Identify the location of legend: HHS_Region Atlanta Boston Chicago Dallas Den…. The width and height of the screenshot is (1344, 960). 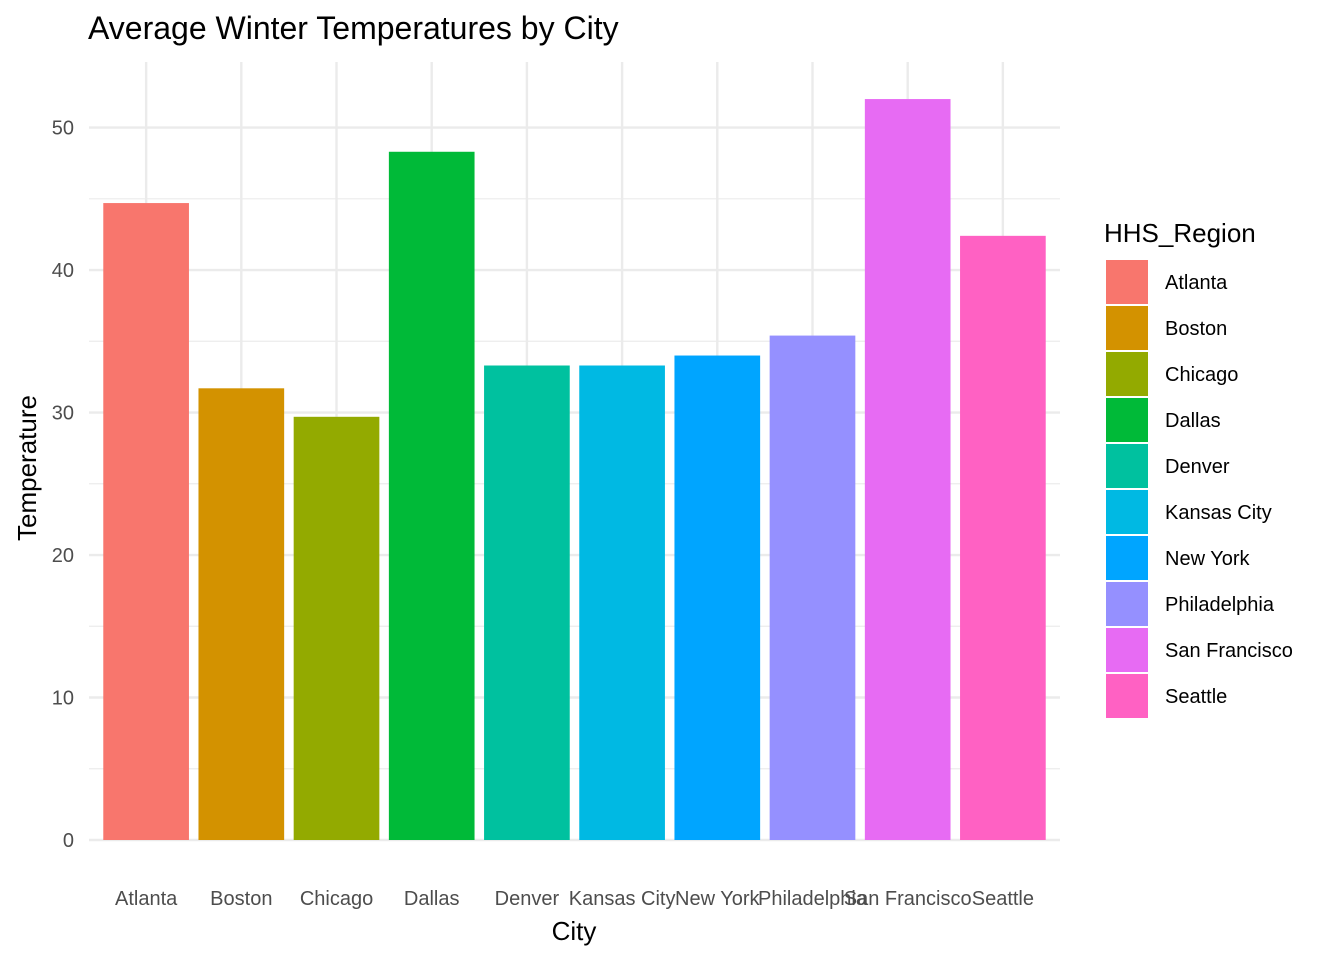
(1198, 468).